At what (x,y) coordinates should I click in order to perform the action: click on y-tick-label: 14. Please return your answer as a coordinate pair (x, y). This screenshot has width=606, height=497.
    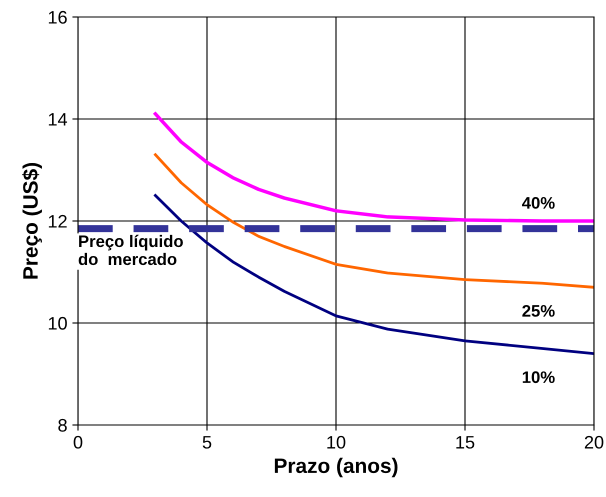
    Looking at the image, I should click on (58, 119).